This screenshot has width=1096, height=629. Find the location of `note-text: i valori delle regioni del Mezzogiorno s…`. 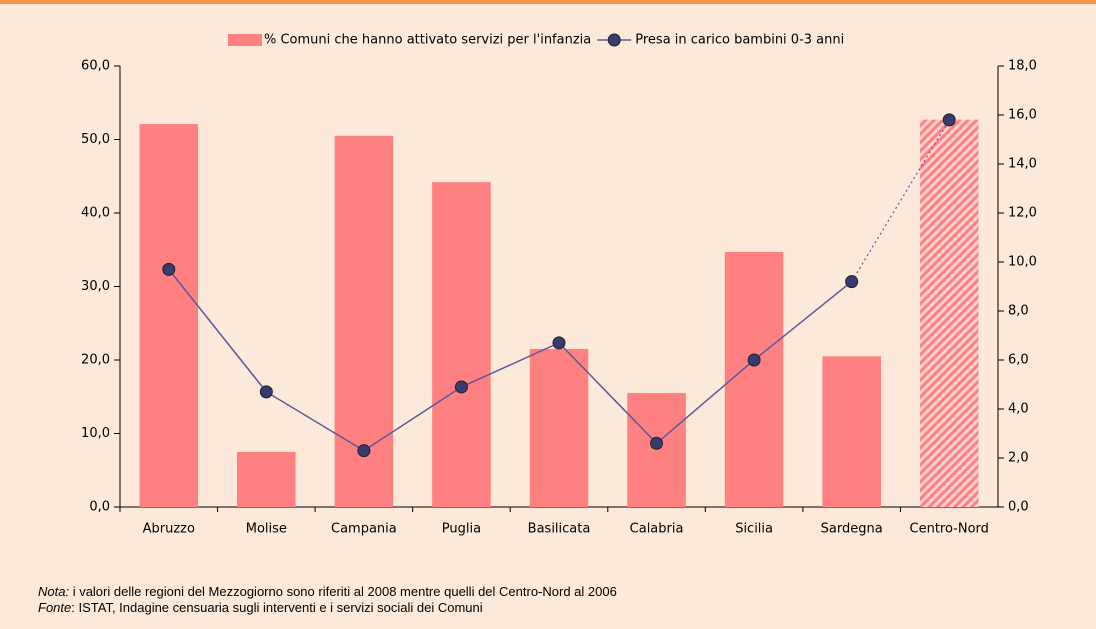

note-text: i valori delle regioni del Mezzogiorno s… is located at coordinates (343, 591).